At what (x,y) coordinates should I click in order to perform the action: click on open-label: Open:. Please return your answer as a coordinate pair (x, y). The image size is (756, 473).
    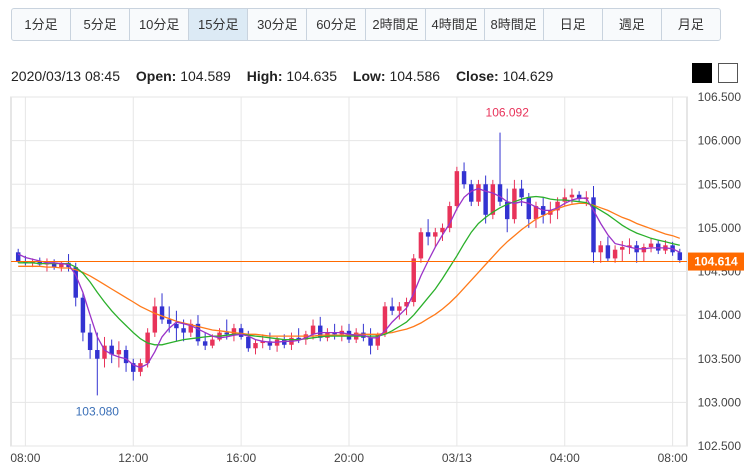
    Looking at the image, I should click on (156, 76).